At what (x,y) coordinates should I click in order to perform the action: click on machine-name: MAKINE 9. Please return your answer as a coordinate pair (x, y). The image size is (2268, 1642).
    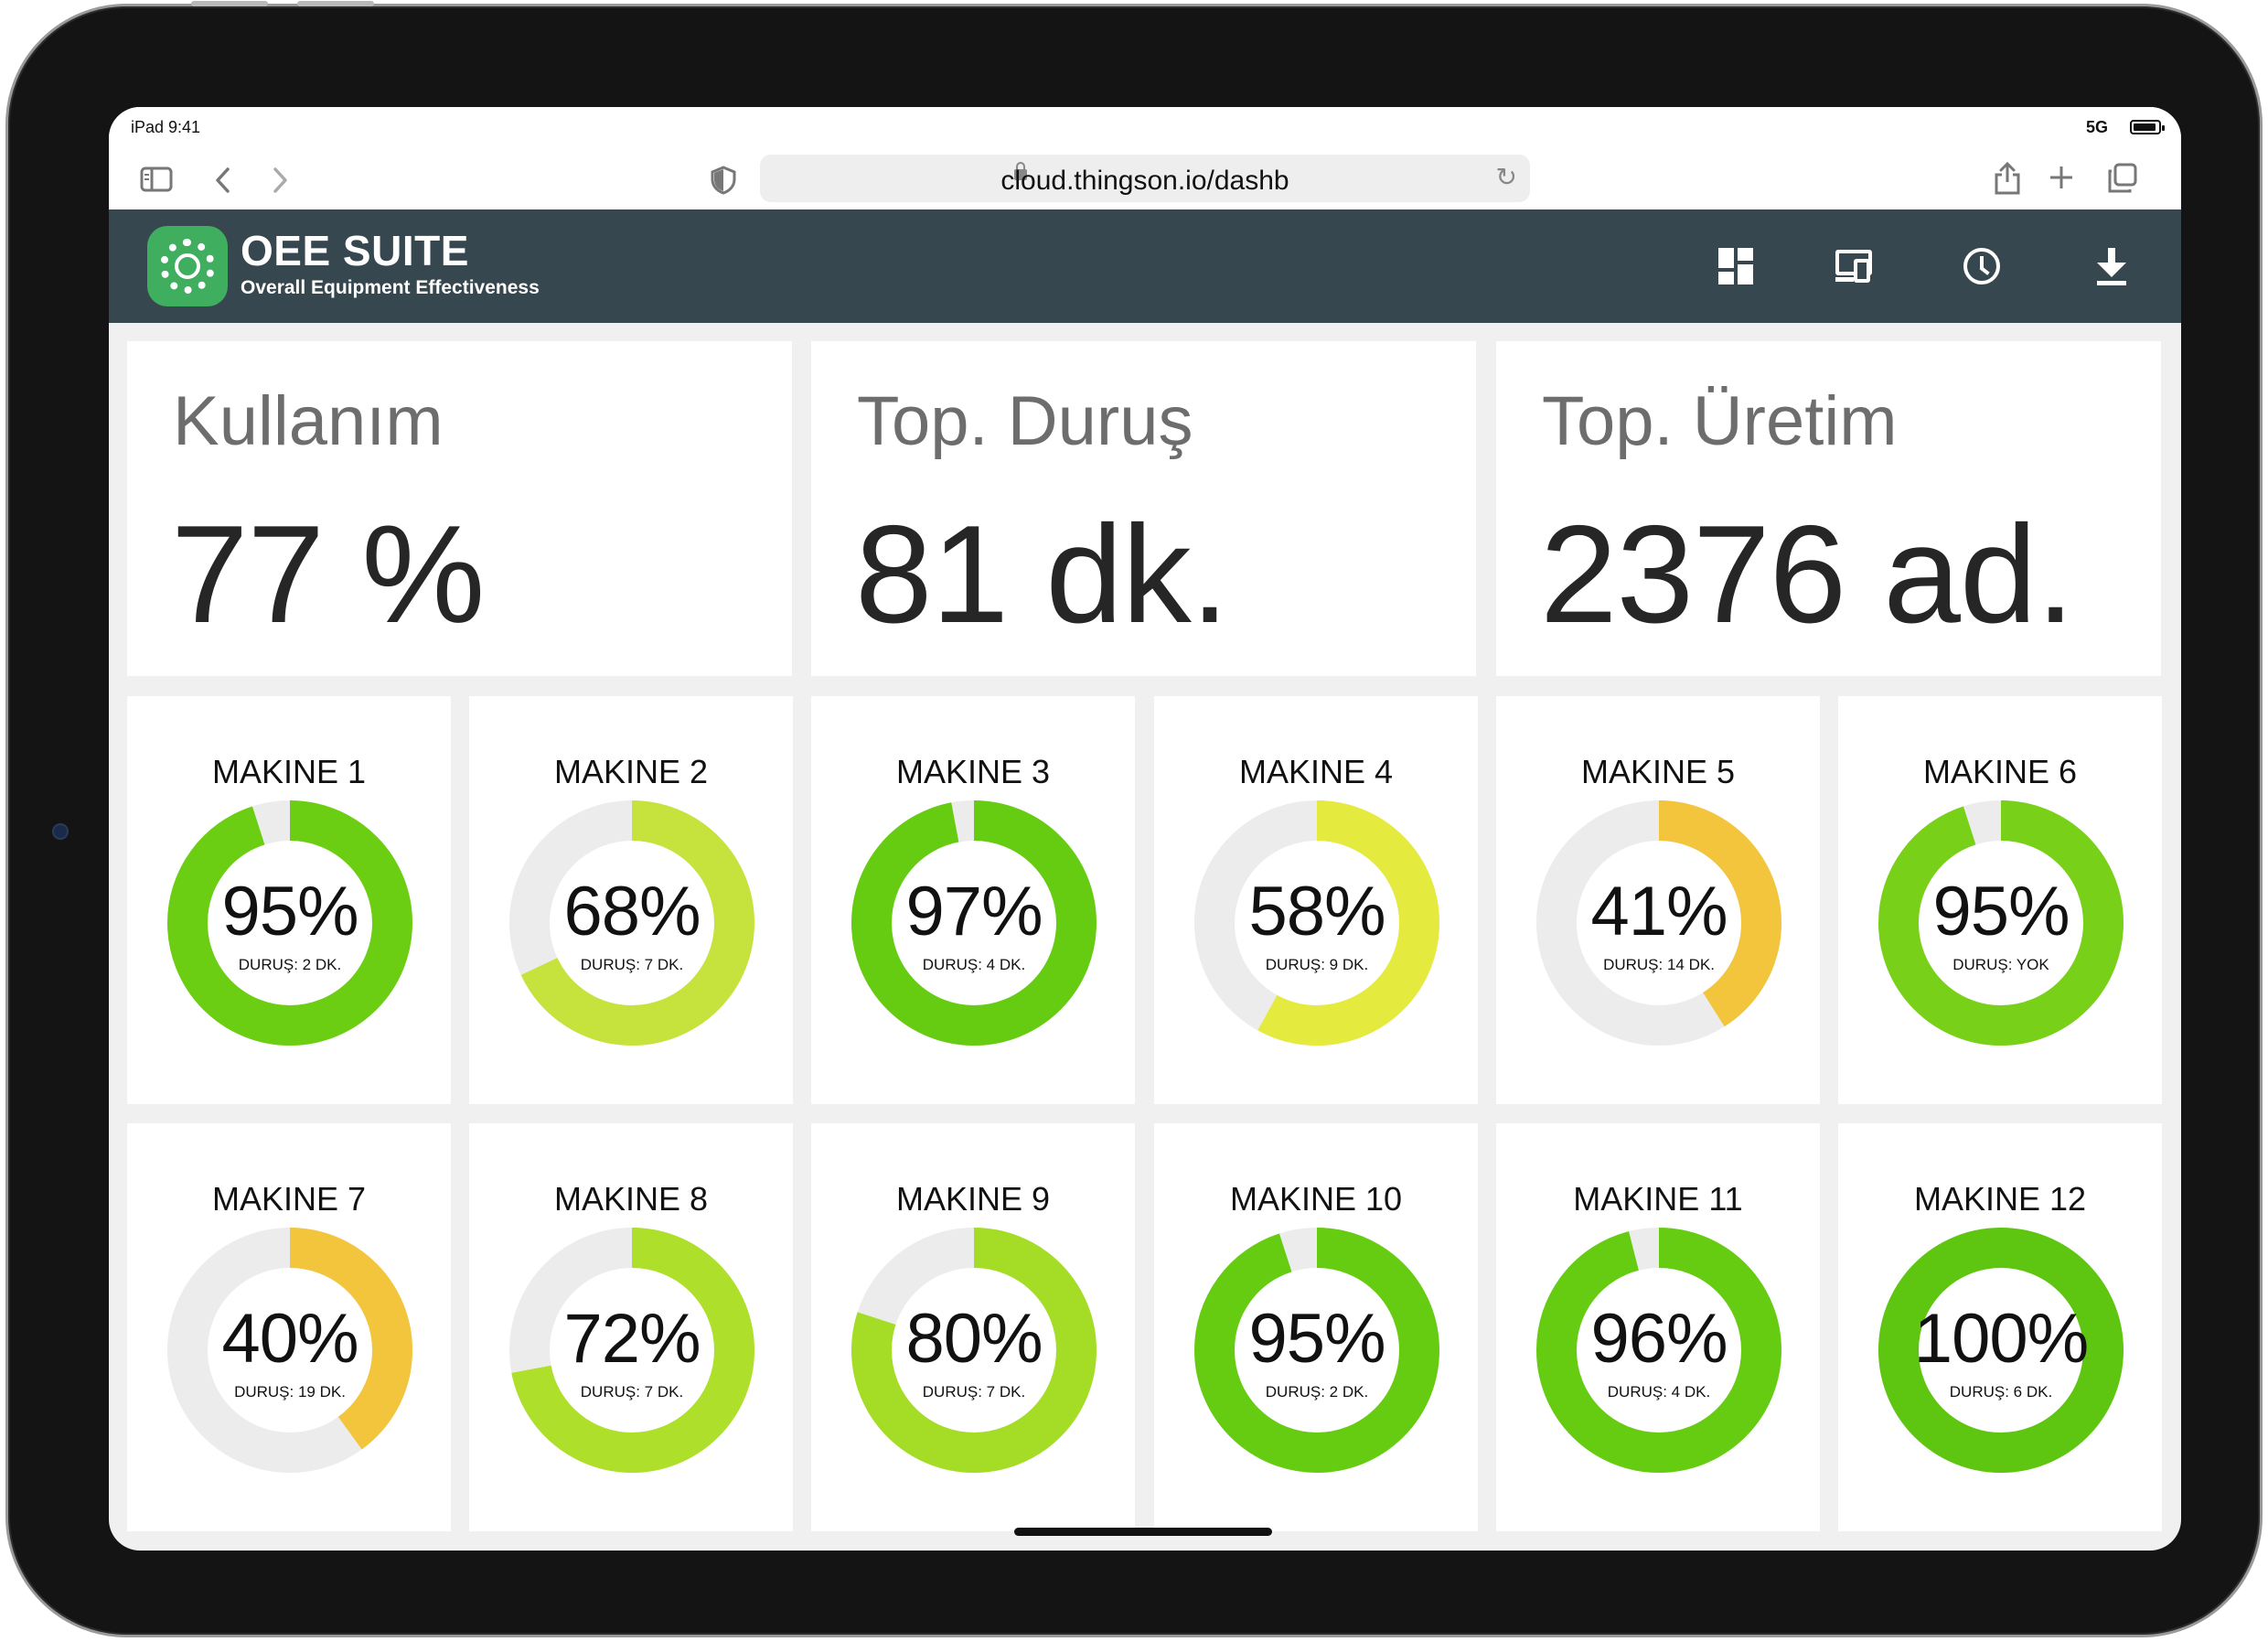
    Looking at the image, I should click on (973, 1199).